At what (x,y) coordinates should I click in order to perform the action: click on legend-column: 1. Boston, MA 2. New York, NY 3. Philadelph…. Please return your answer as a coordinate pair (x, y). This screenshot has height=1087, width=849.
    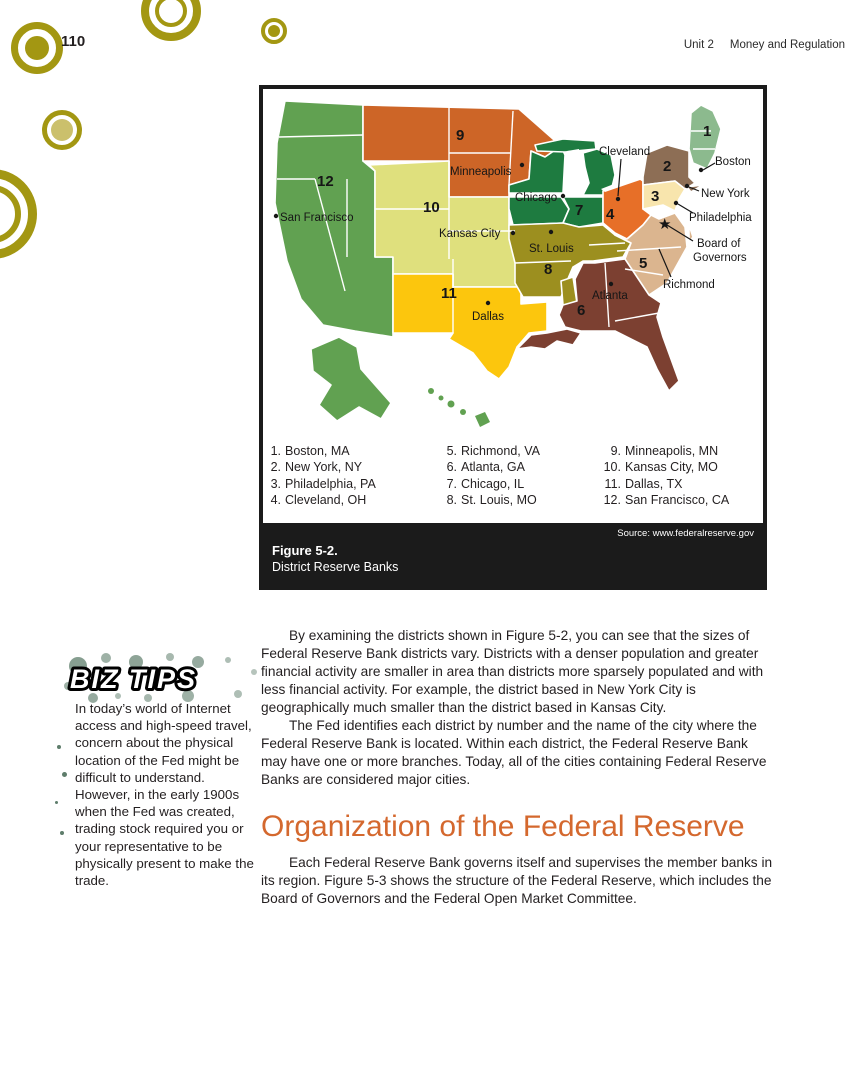
    Looking at the image, I should click on (357, 476).